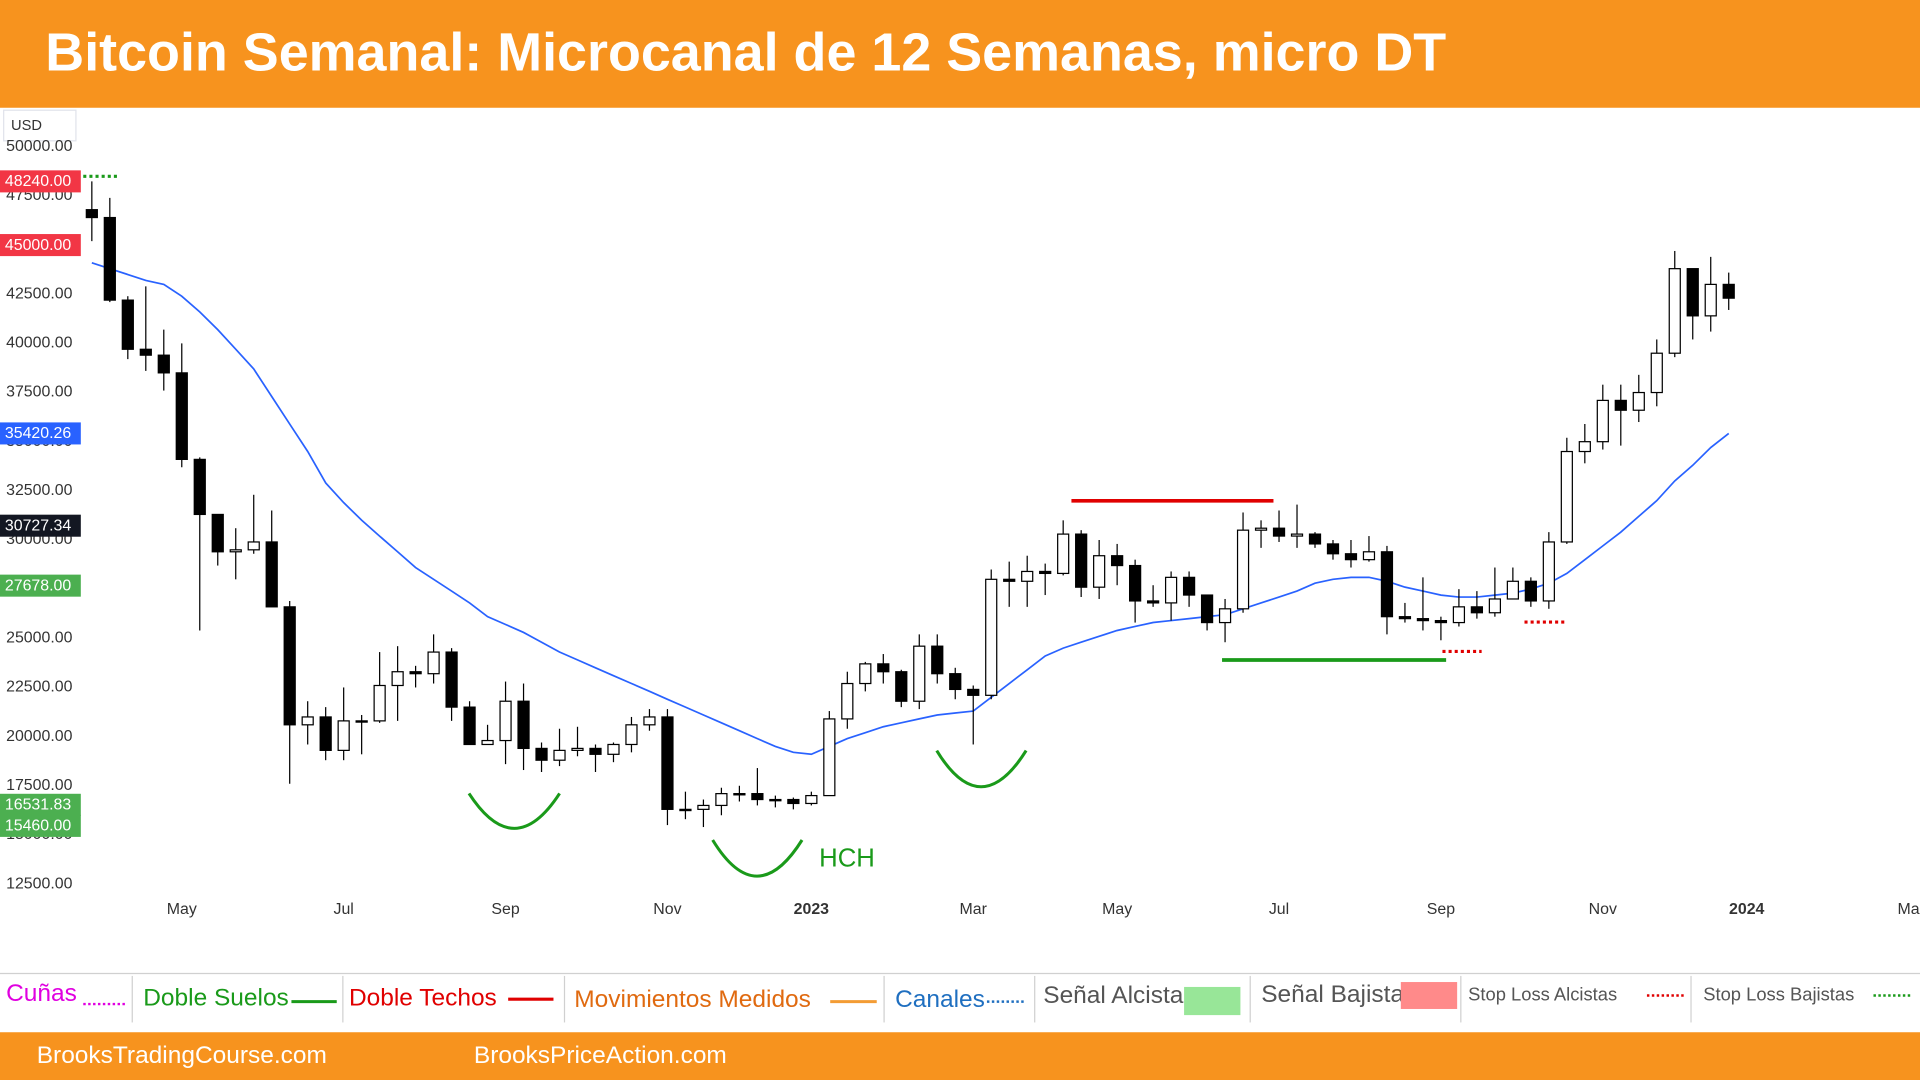 This screenshot has width=1920, height=1080. What do you see at coordinates (1542, 993) in the screenshot?
I see `legend-label: Stop Loss Alcistas` at bounding box center [1542, 993].